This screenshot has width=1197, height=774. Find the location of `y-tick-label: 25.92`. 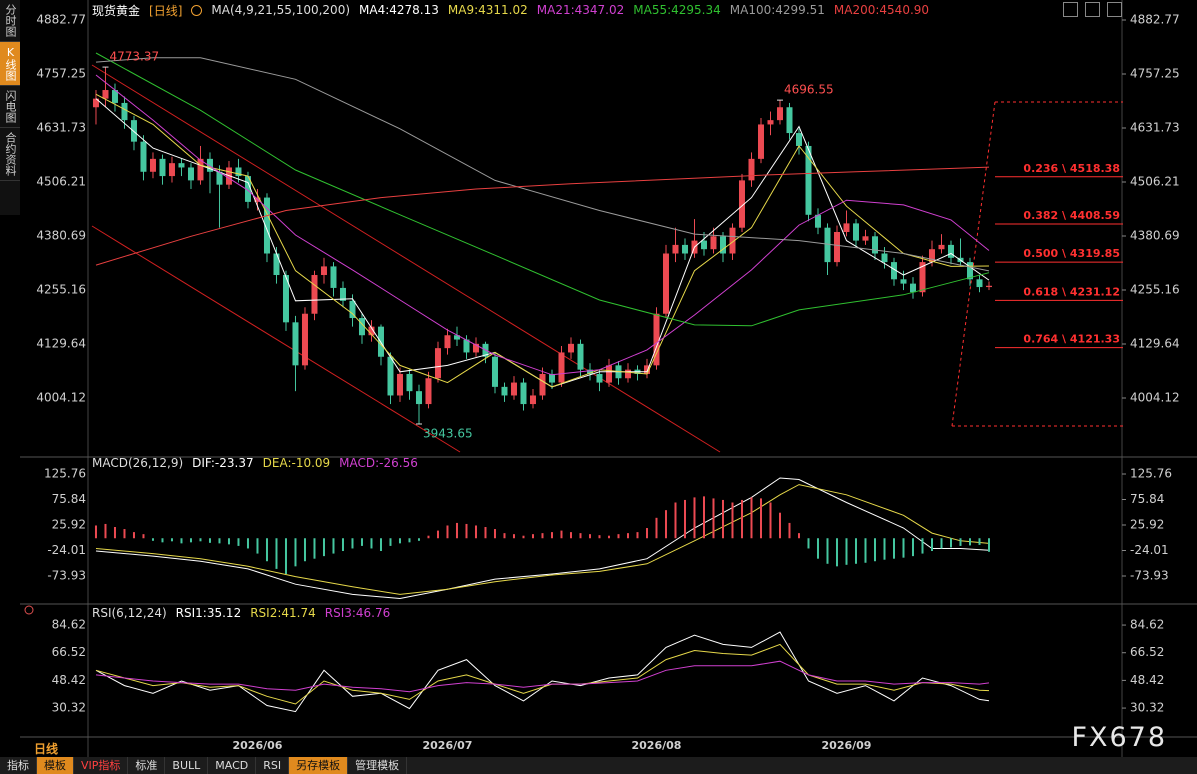

y-tick-label: 25.92 is located at coordinates (1147, 525).